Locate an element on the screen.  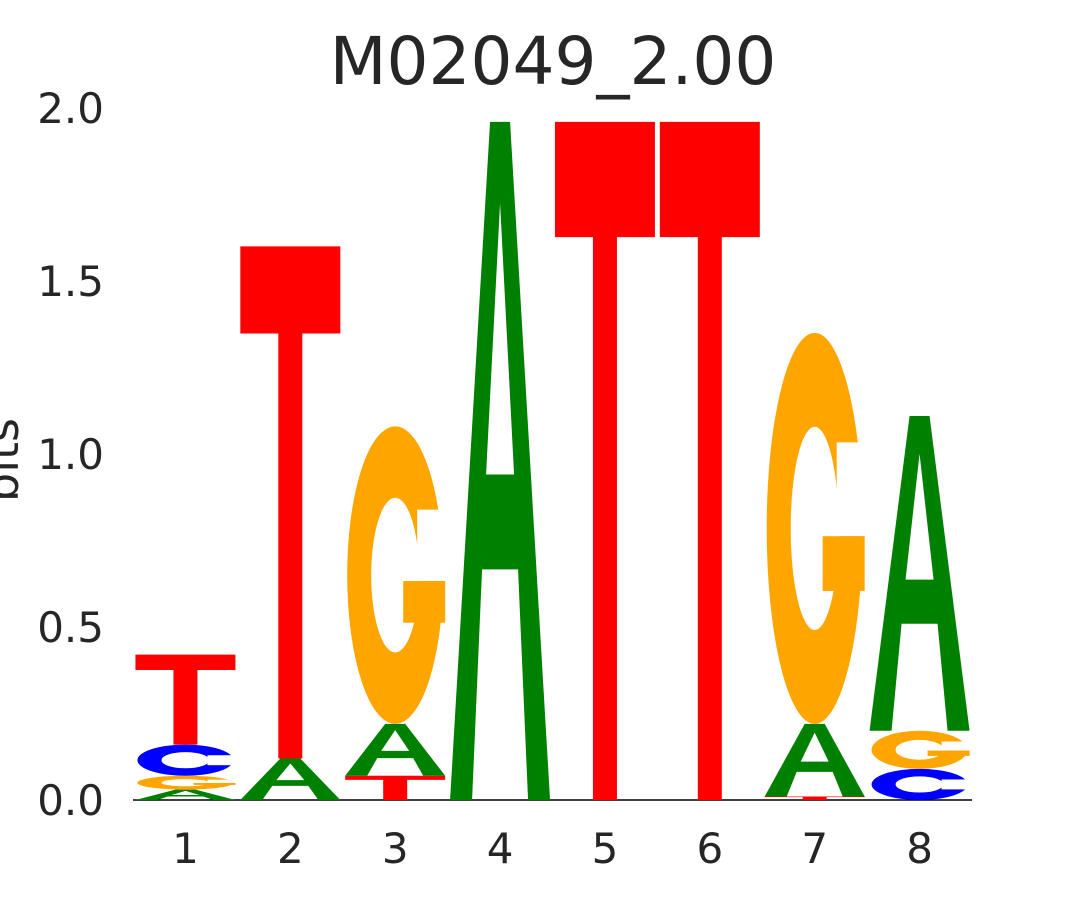
x-axis: 1 2 3 4 5 6 7 8 is located at coordinates (552, 848).